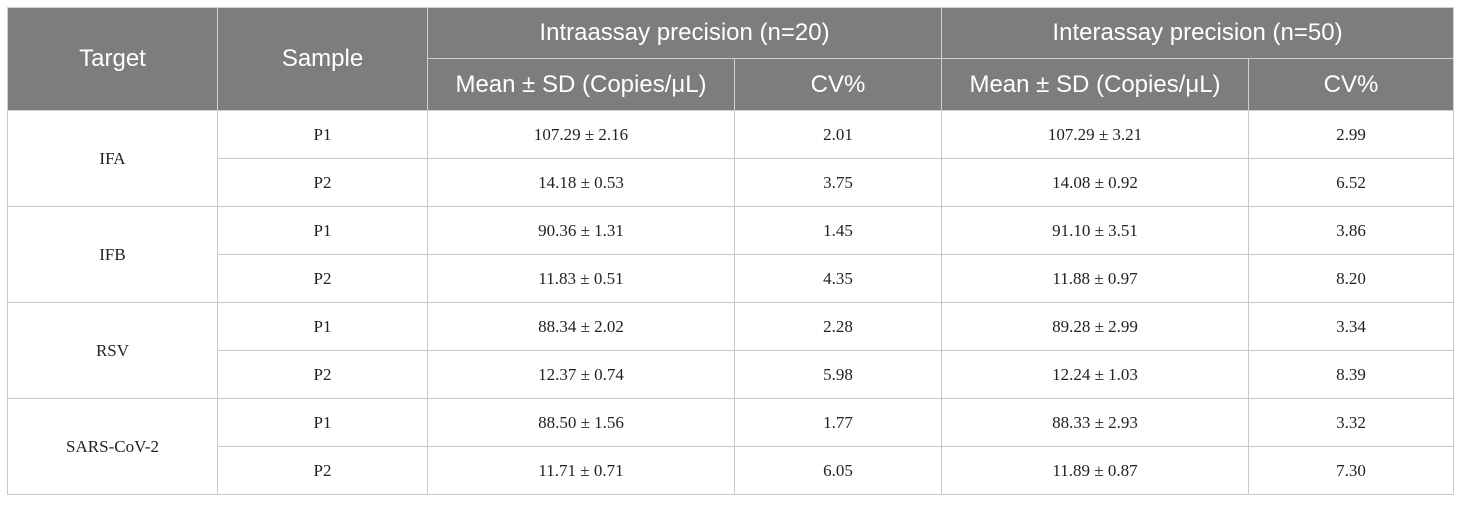  What do you see at coordinates (838, 422) in the screenshot?
I see `intra-cv-cell: 1.77` at bounding box center [838, 422].